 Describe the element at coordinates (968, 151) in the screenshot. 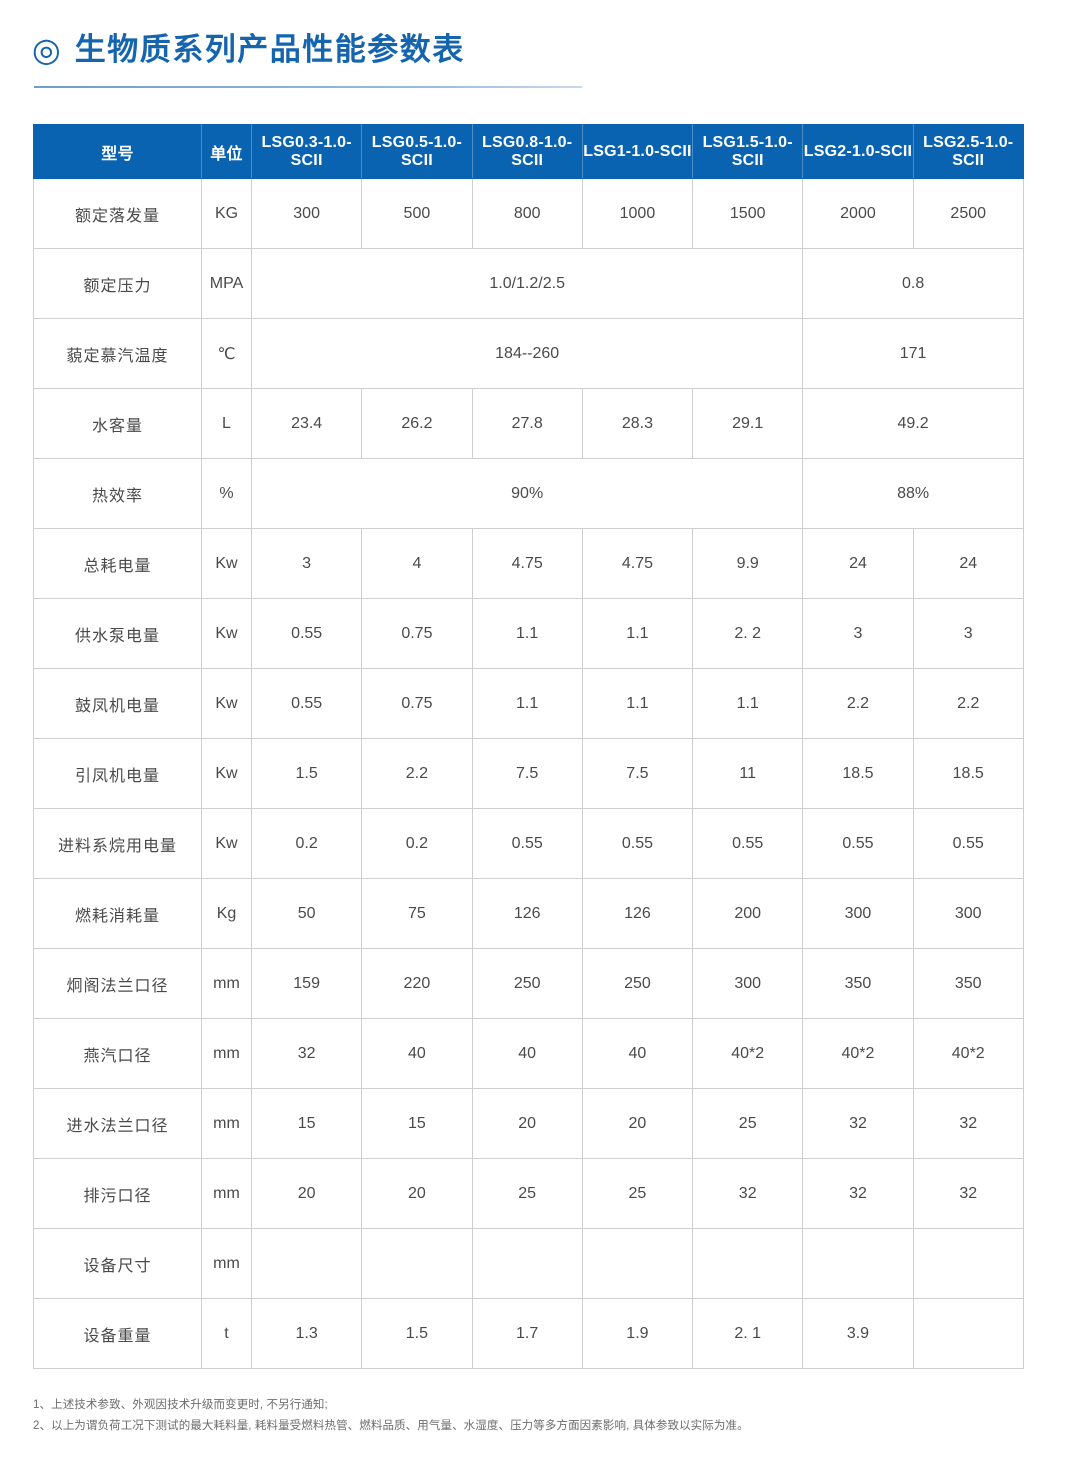

I see `column-header-lsg25: LSG2.5-1.0-SCII` at that location.